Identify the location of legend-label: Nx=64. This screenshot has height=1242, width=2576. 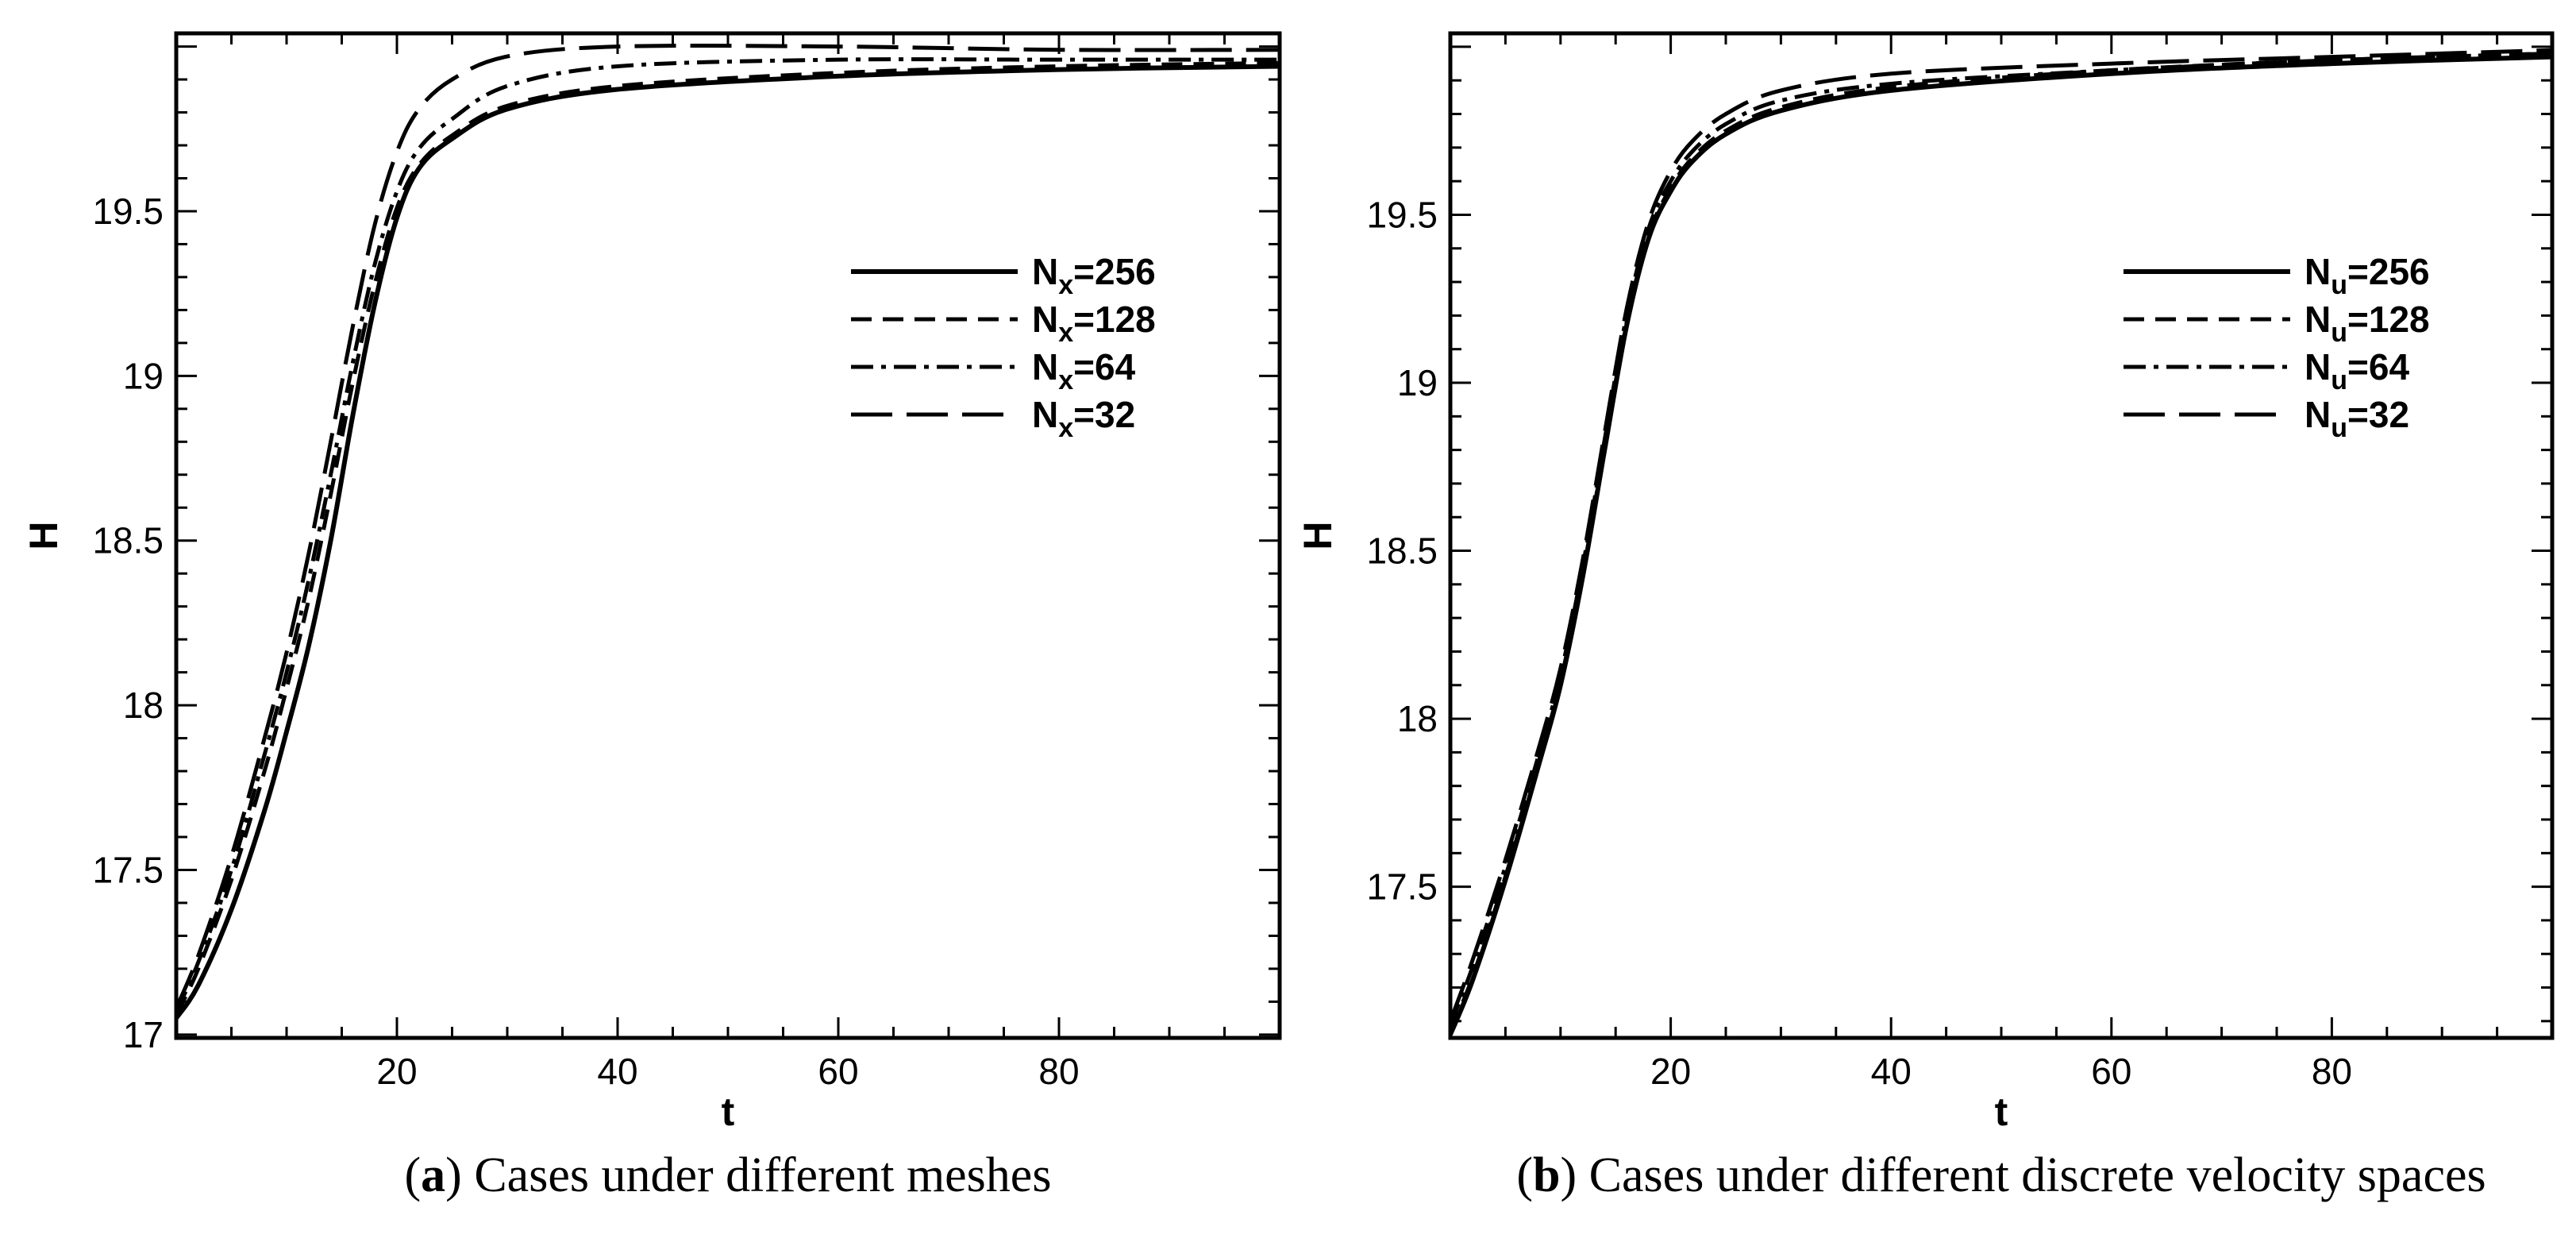
(1084, 370).